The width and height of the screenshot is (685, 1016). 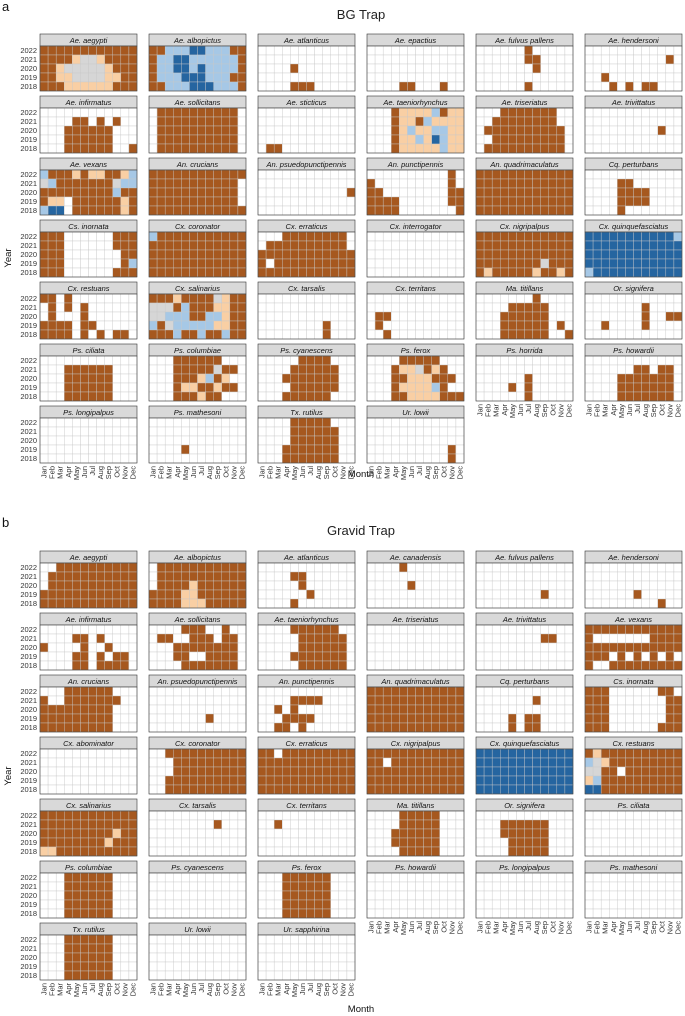 What do you see at coordinates (197, 805) in the screenshot?
I see `facet-title: Cx. tarsalis` at bounding box center [197, 805].